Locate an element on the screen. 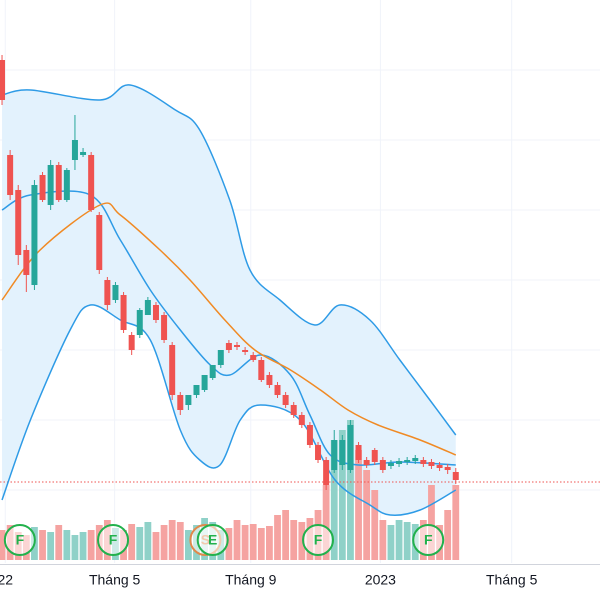 The width and height of the screenshot is (600, 600). x-tick-label: 22 is located at coordinates (6, 580).